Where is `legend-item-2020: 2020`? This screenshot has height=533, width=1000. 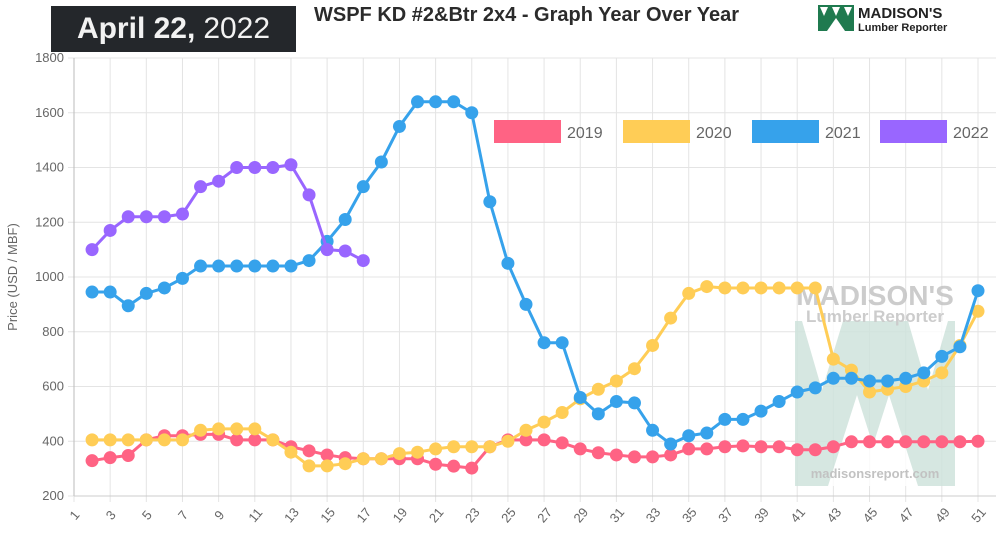
legend-item-2020: 2020 is located at coordinates (677, 131).